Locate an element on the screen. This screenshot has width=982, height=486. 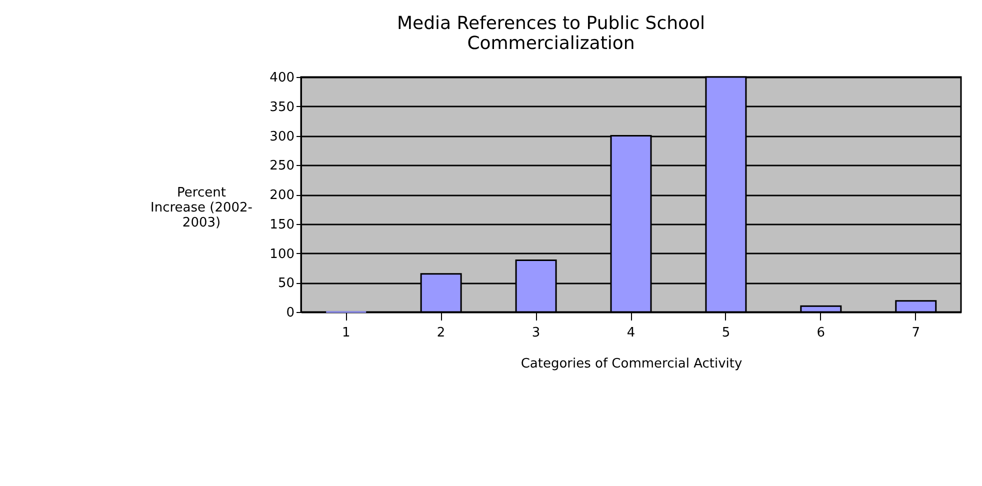
y-tick-label: 200 is located at coordinates (282, 195).